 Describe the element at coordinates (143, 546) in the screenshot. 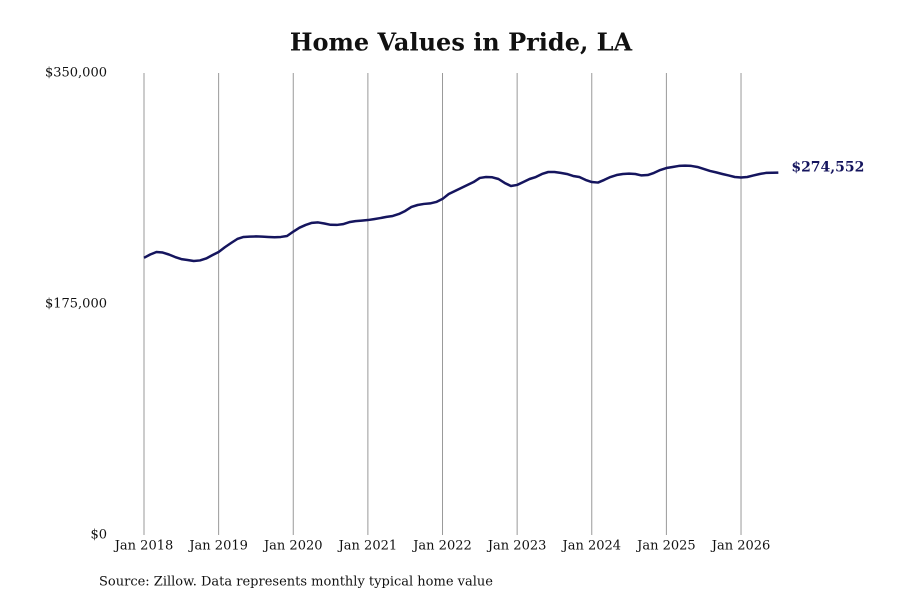

I see `x-tick-label: Jan 2018` at that location.